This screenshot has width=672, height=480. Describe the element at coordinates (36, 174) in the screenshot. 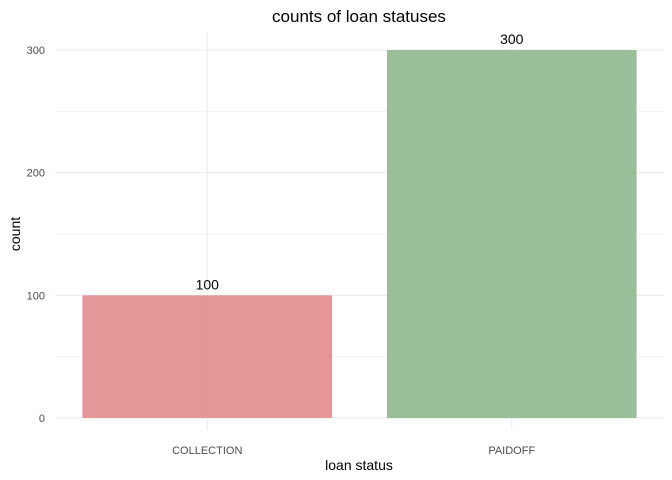

I see `y-tick-label: 200` at that location.